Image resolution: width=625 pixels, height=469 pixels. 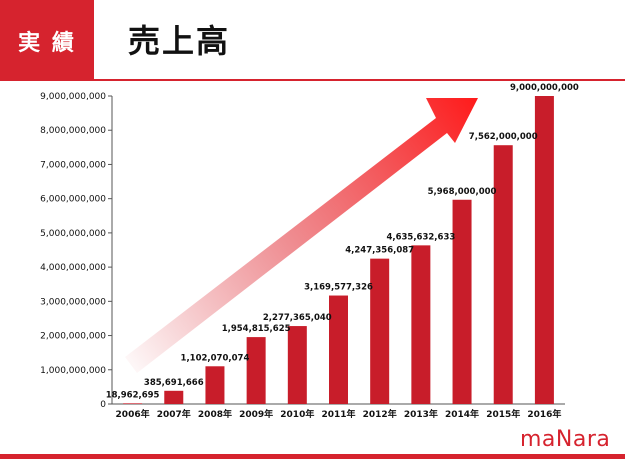 I want to click on y-tick-label: 0, so click(x=103, y=405).